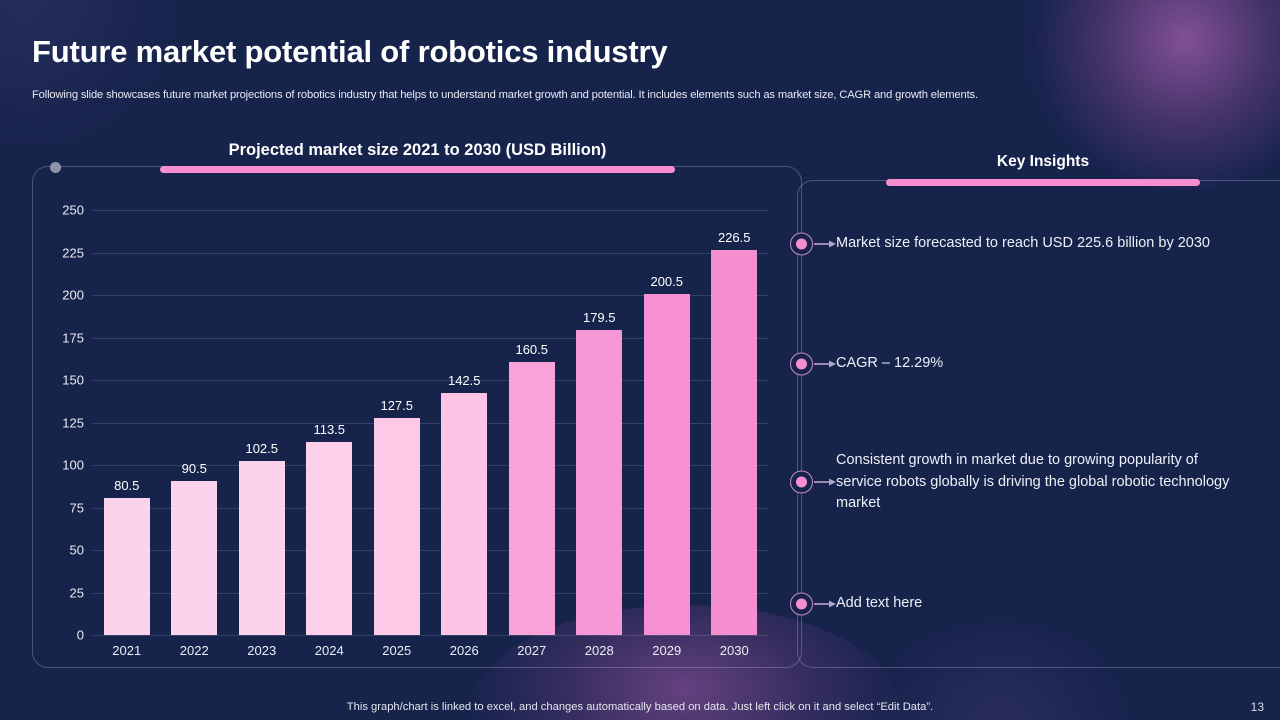 The image size is (1280, 720). What do you see at coordinates (1018, 364) in the screenshot?
I see `insight-item: CAGR – 12.29%` at bounding box center [1018, 364].